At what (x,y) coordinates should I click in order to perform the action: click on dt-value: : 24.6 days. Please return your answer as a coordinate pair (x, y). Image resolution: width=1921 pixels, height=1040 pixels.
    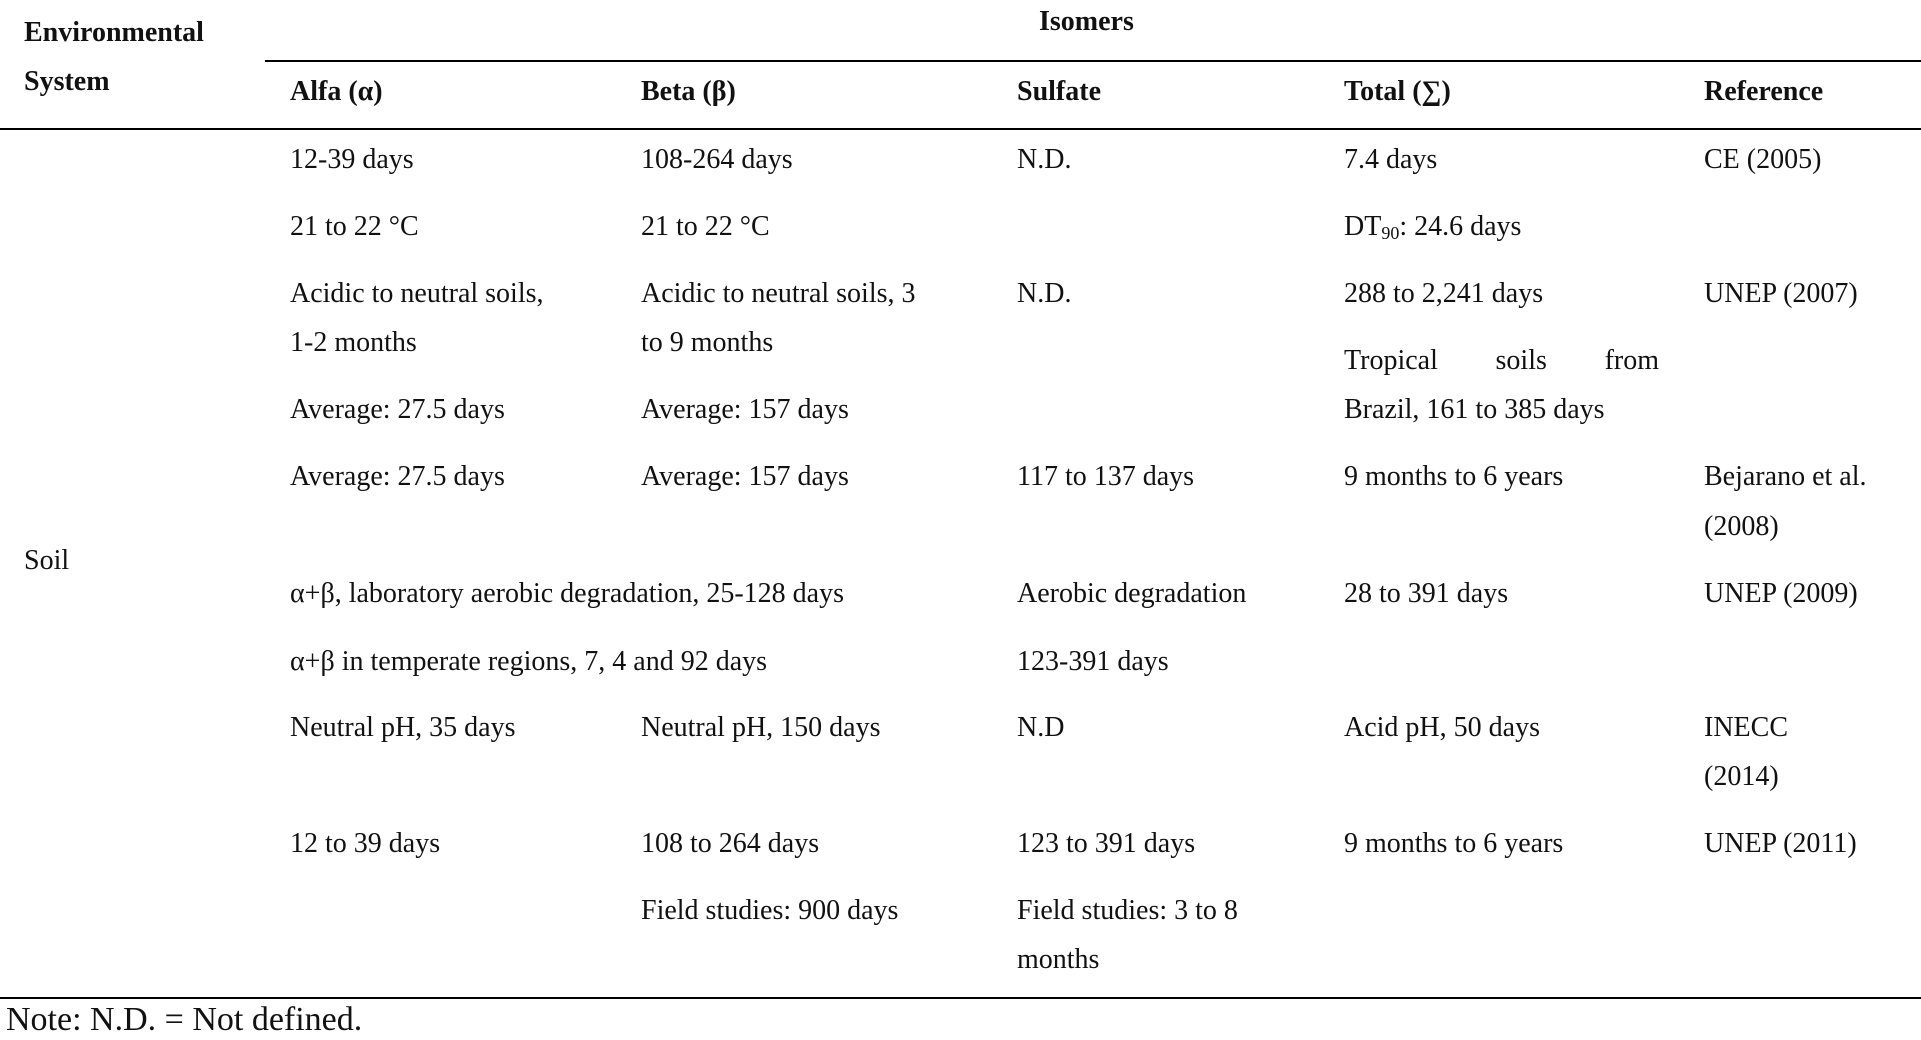
    Looking at the image, I should click on (1460, 226).